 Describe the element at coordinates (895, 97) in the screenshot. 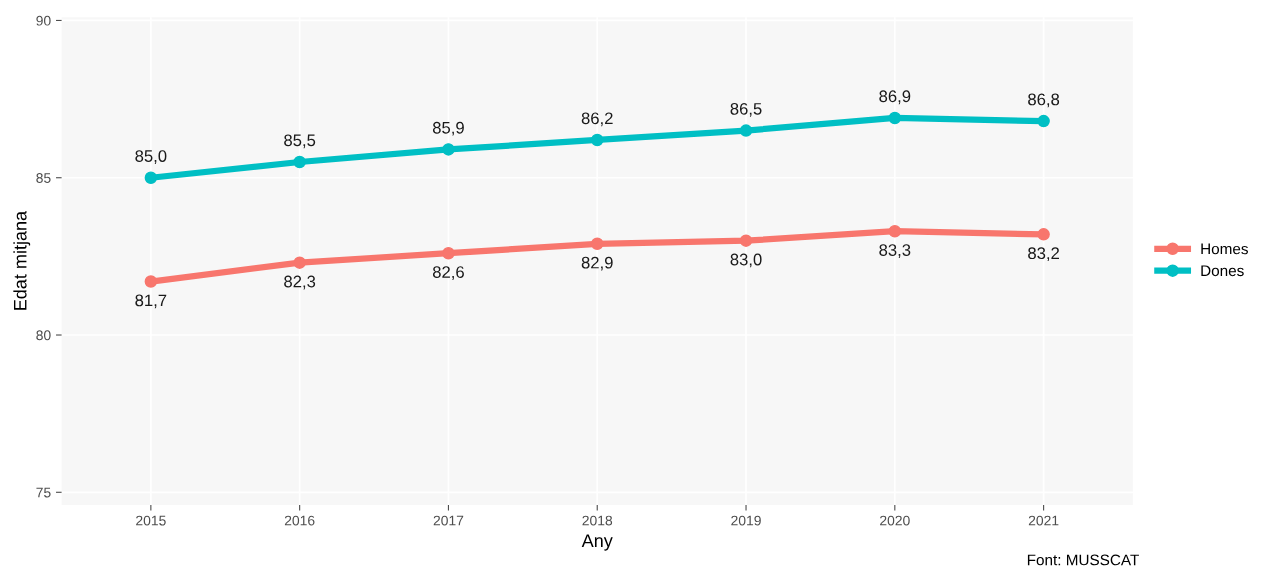

I see `data-label: 86,9` at that location.